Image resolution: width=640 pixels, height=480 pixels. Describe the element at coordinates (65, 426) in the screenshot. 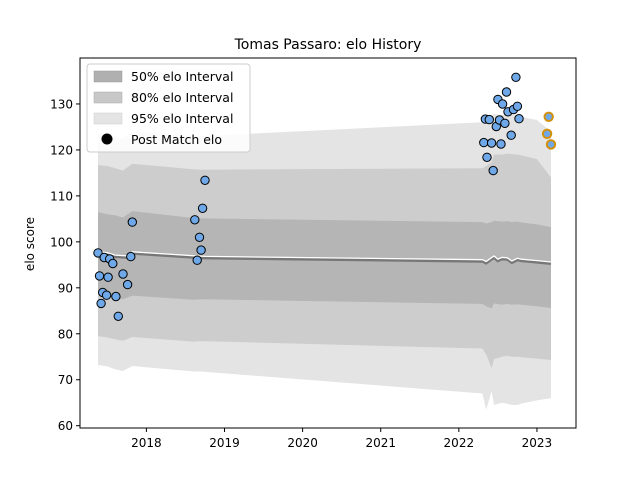

I see `y-tick-label-0: 60` at that location.